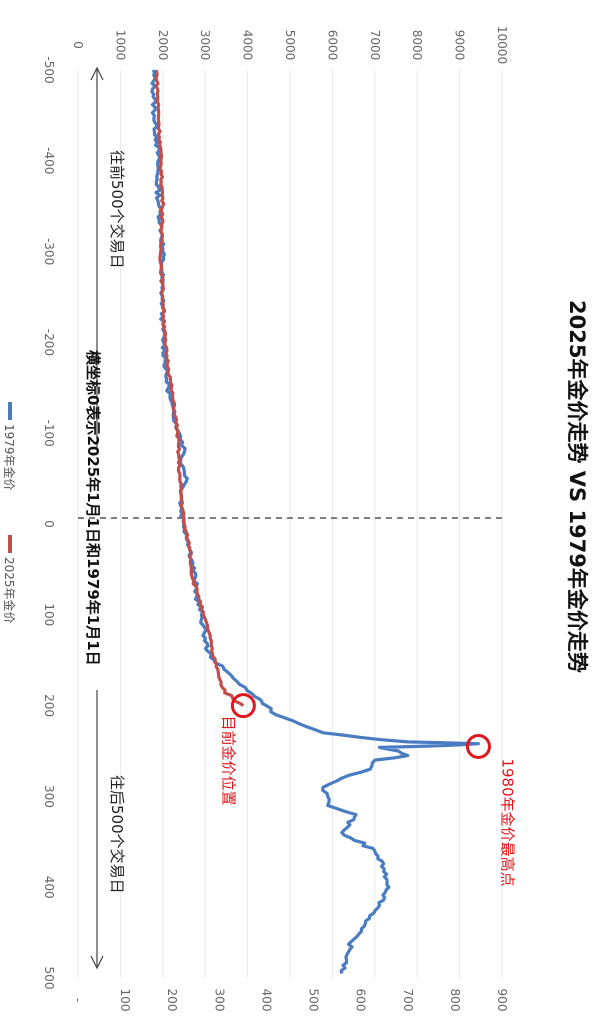  I want to click on peak-annotation: 1980年金价最高点, so click(507, 822).